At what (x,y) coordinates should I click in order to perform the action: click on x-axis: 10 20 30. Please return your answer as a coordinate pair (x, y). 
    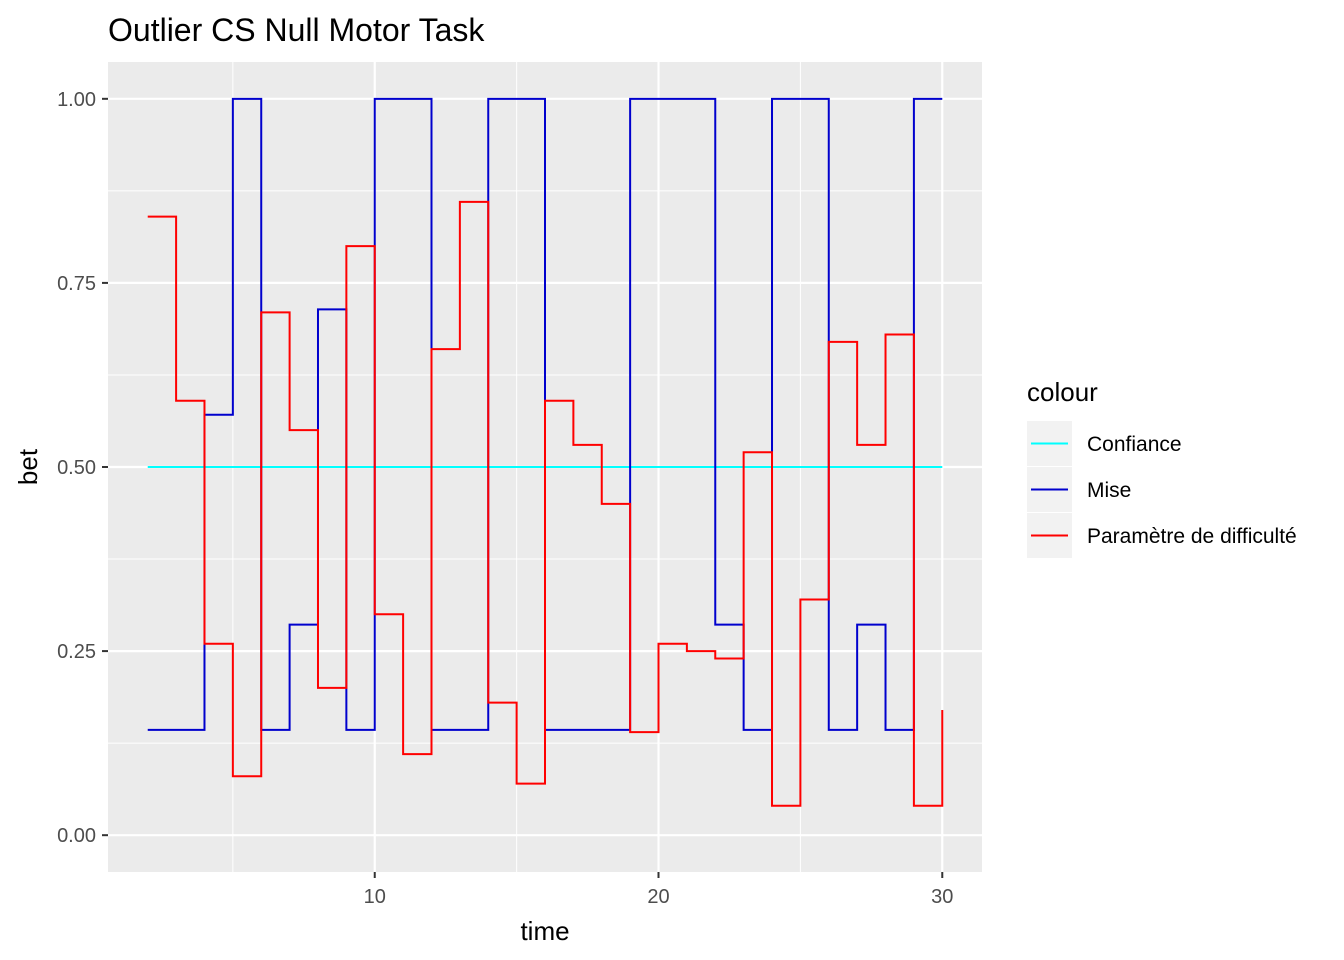
    Looking at the image, I should click on (658, 890).